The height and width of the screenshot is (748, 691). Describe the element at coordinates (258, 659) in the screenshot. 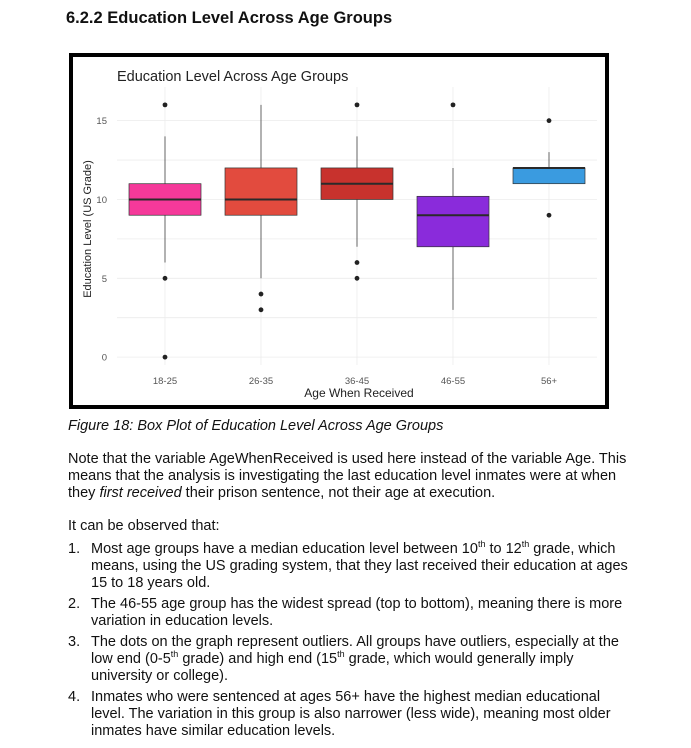

I see `list-text: grade) and high end (15` at that location.